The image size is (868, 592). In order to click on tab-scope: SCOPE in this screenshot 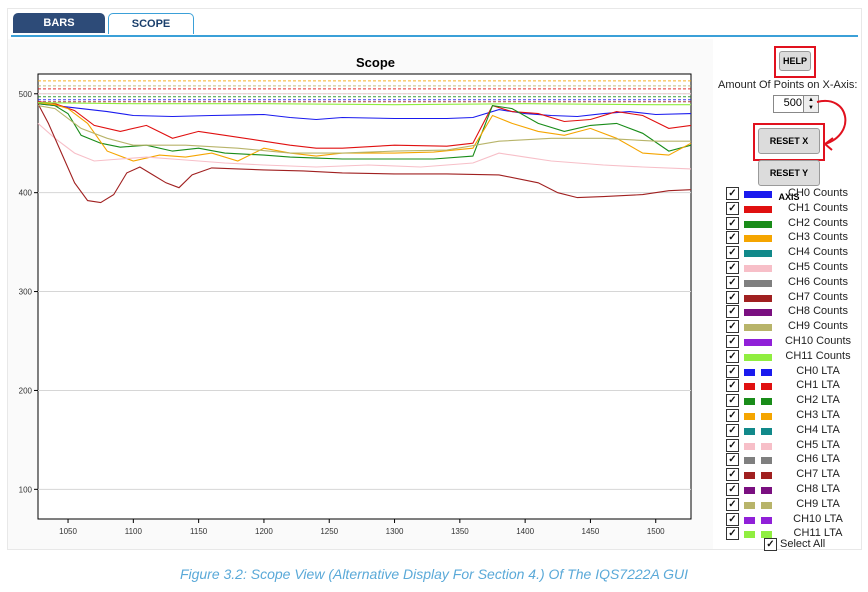, I will do `click(151, 23)`.